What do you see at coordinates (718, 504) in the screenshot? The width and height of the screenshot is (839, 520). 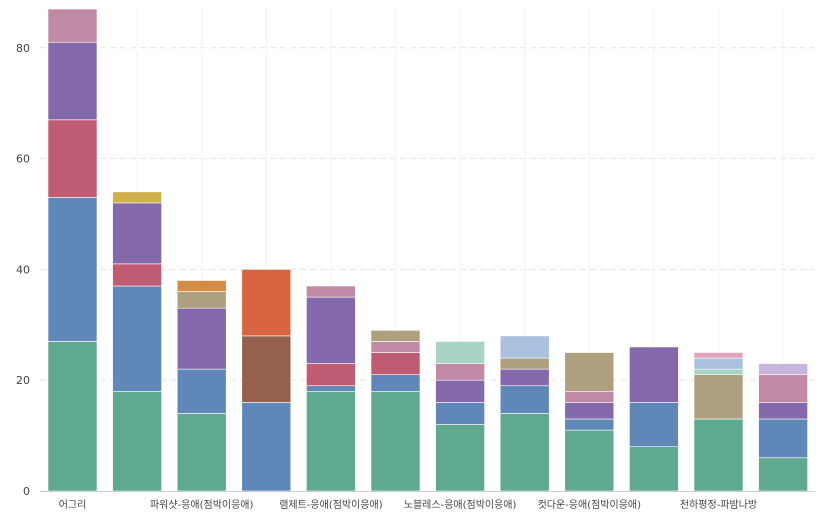 I see `x-tick-label: 천하평정-파밤나방` at bounding box center [718, 504].